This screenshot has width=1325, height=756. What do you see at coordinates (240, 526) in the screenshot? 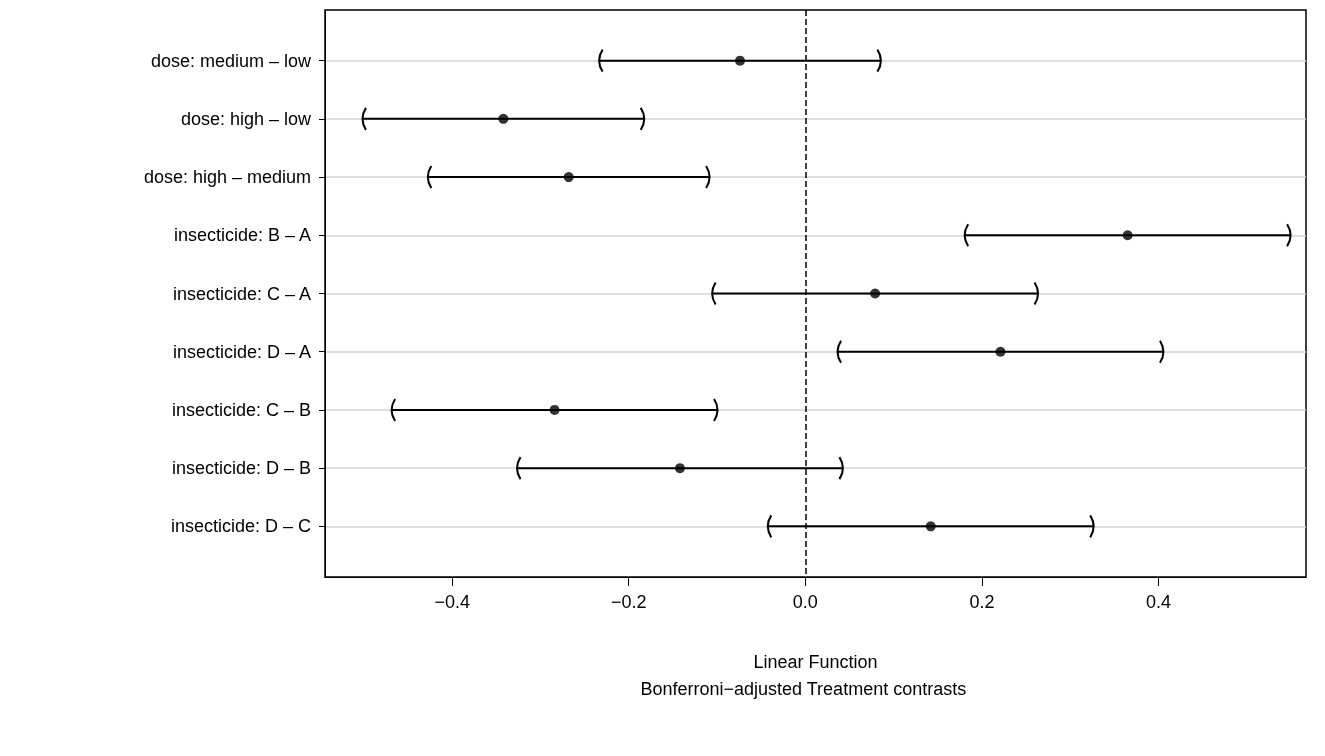
I see `y-tick-label: insecticide: D – C` at bounding box center [240, 526].